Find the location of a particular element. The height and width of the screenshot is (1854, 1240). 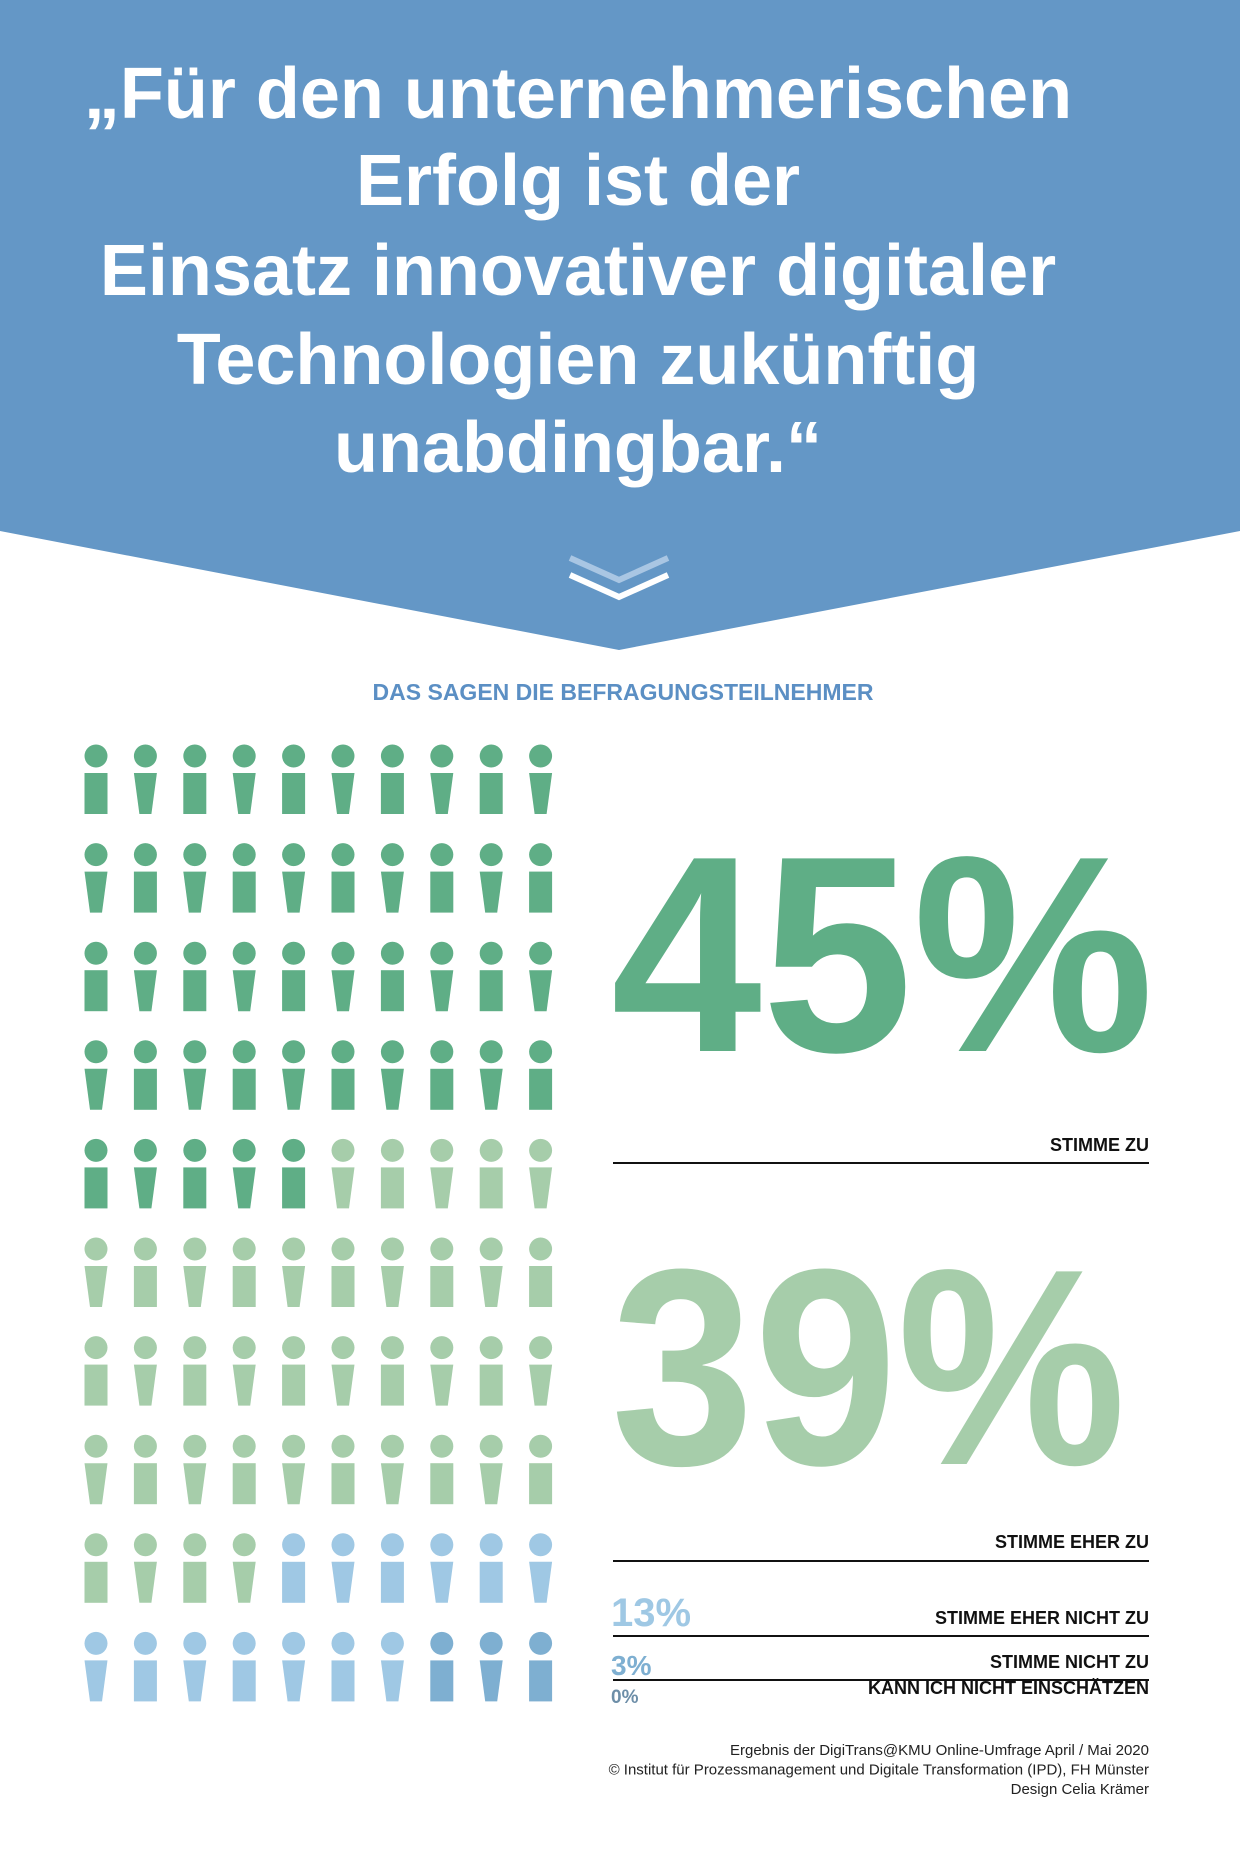

category-label: STIMME EHER NICHT ZU is located at coordinates (1042, 1618).